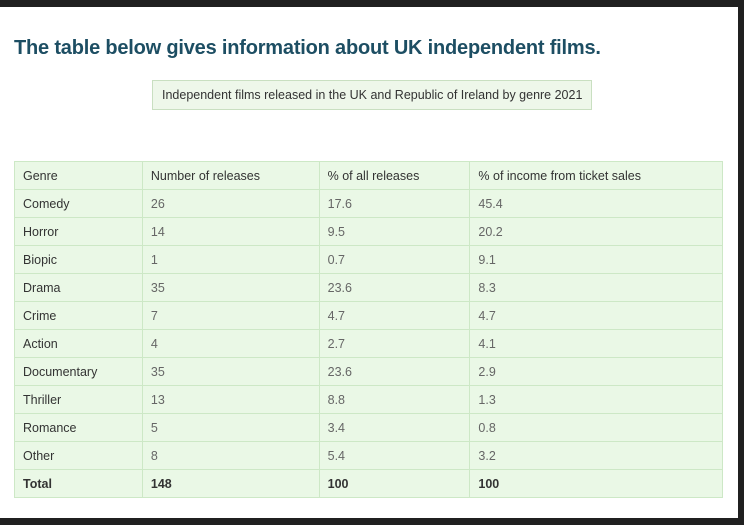 The image size is (744, 525). I want to click on table-row: Other 8 5.4 3.2, so click(368, 455).